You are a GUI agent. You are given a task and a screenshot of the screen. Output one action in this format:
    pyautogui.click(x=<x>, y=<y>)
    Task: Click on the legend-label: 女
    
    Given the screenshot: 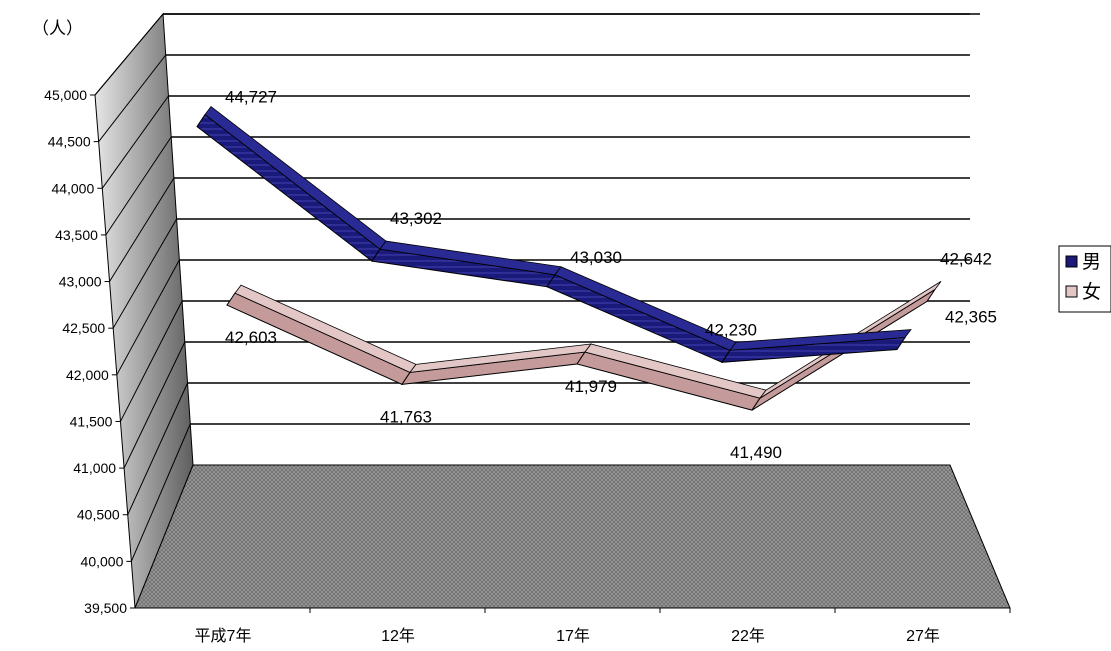 What is the action you would take?
    pyautogui.click(x=1091, y=292)
    